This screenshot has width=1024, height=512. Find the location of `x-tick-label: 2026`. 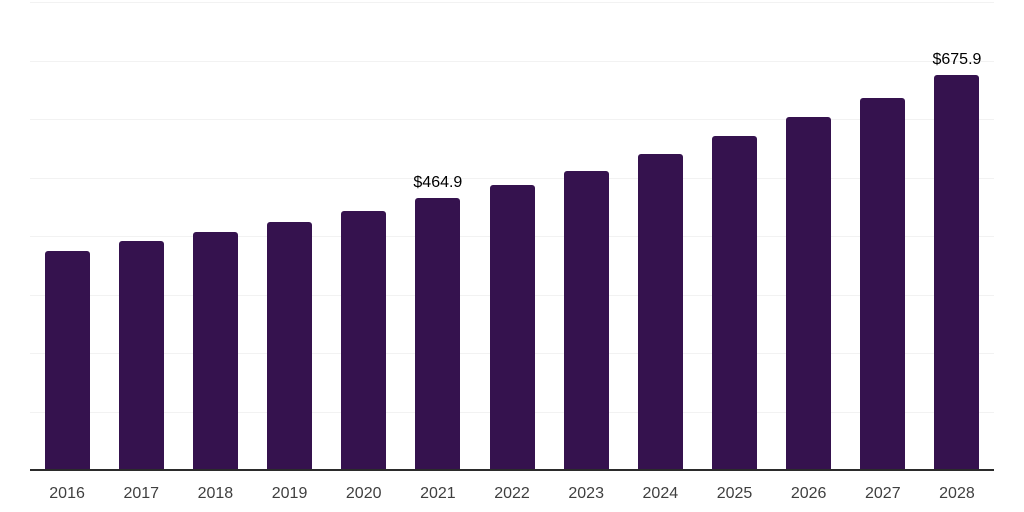

x-tick-label: 2026 is located at coordinates (808, 493).